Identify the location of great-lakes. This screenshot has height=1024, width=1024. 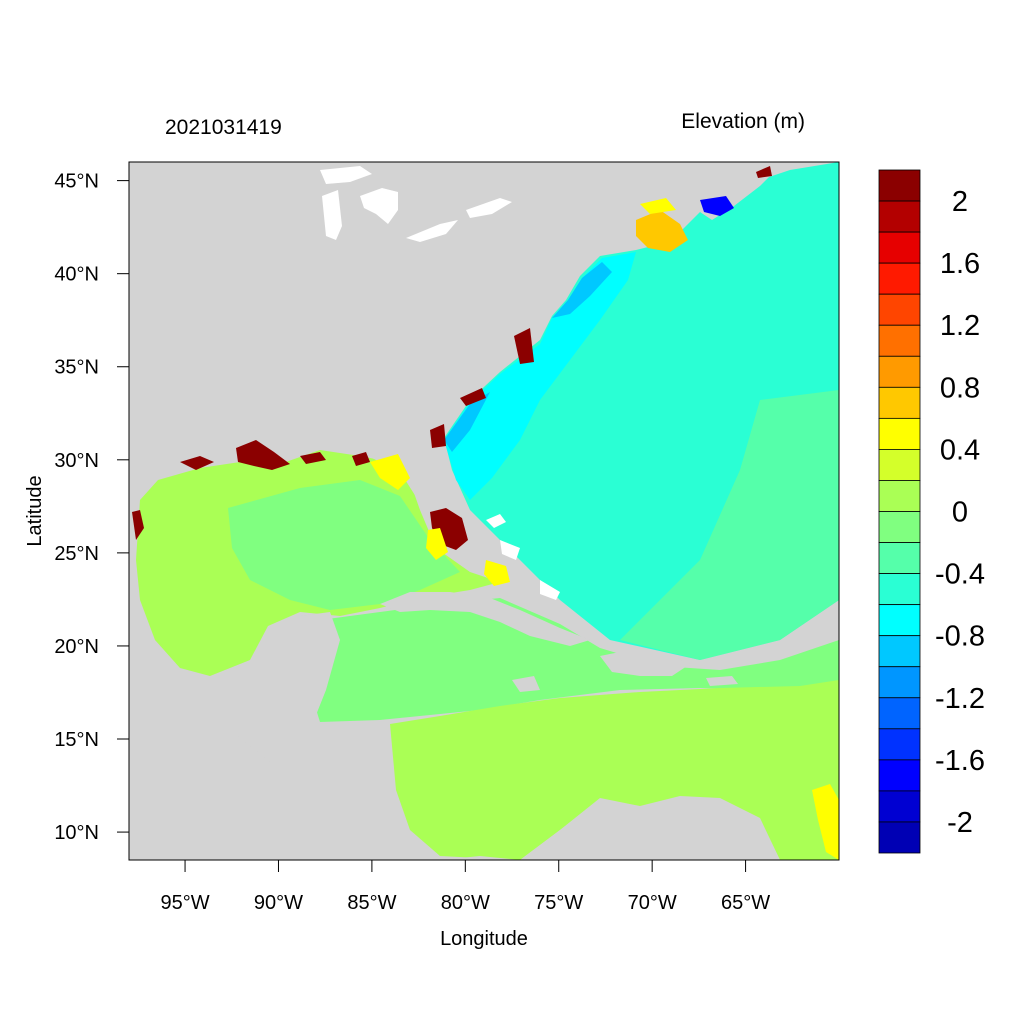
(416, 204).